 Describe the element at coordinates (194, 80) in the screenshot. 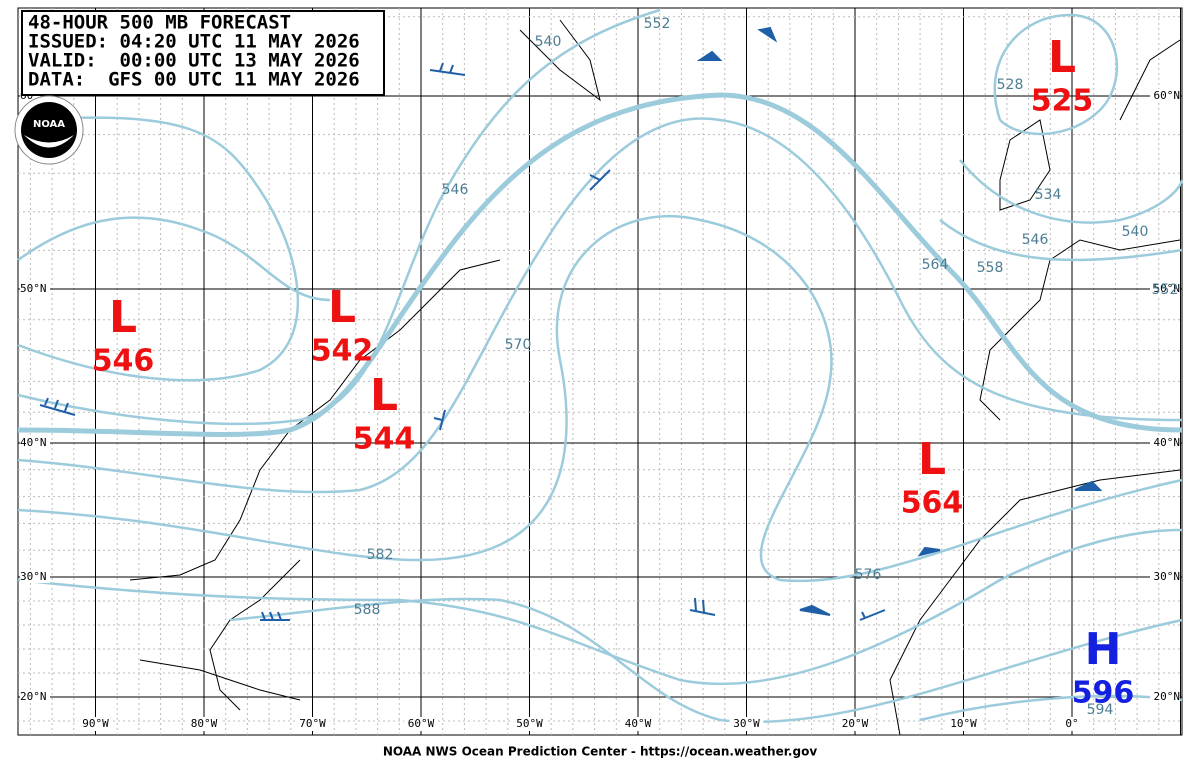

I see `header-line: DATA: GFS 00 UTC 11 MAY 2026` at that location.